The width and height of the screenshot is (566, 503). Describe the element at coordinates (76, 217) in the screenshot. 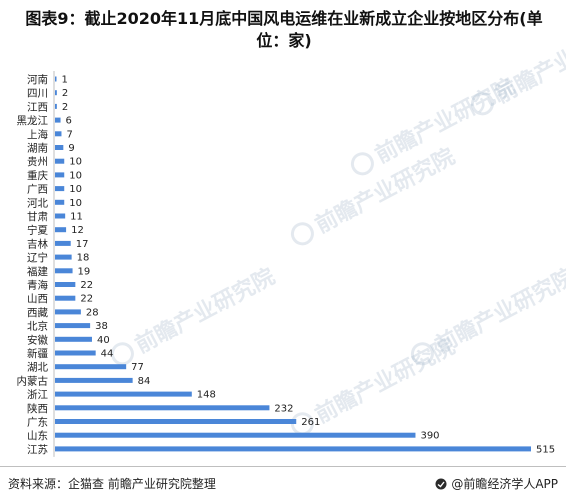

I see `bar-value-label: 11` at that location.